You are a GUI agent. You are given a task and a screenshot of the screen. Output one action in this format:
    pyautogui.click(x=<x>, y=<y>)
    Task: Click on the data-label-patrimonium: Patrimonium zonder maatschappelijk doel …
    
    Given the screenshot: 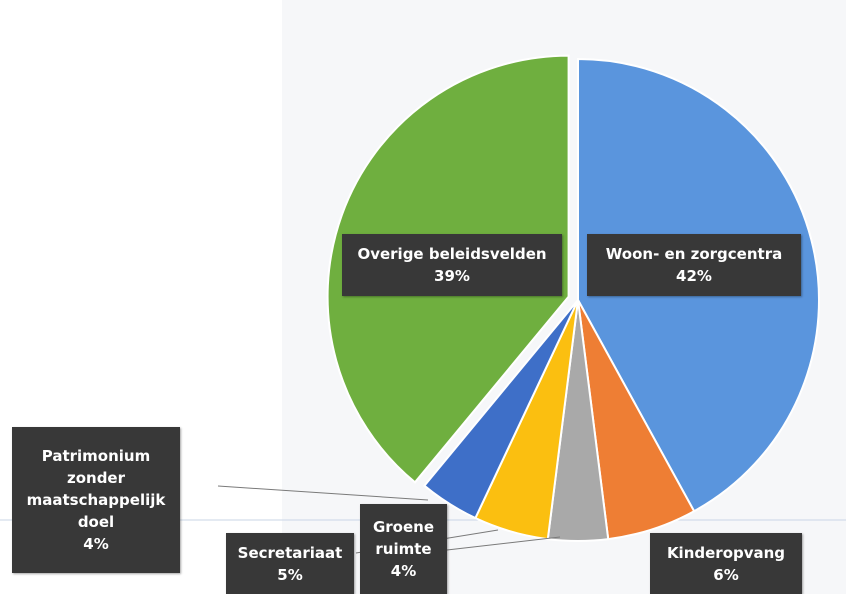 What is the action you would take?
    pyautogui.click(x=96, y=500)
    